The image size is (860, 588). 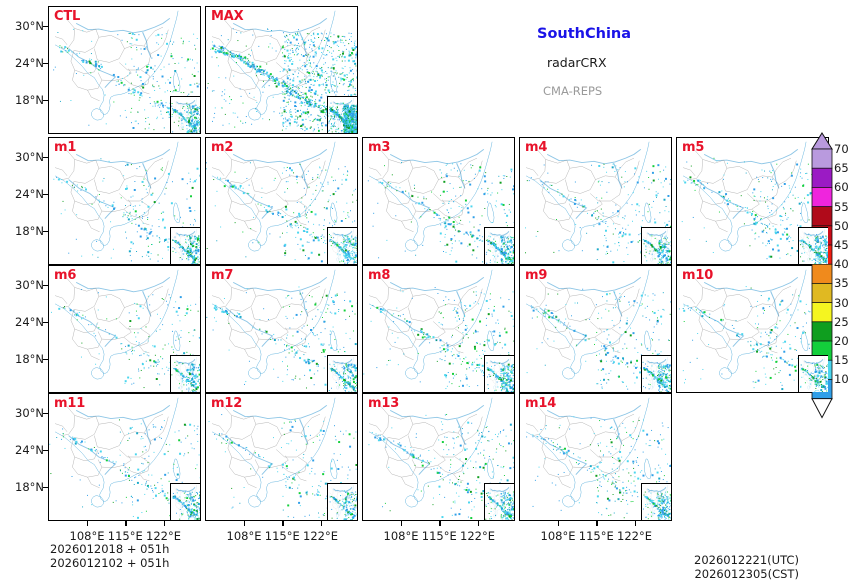 What do you see at coordinates (841, 341) in the screenshot?
I see `colorbar-tick-label: 20` at bounding box center [841, 341].